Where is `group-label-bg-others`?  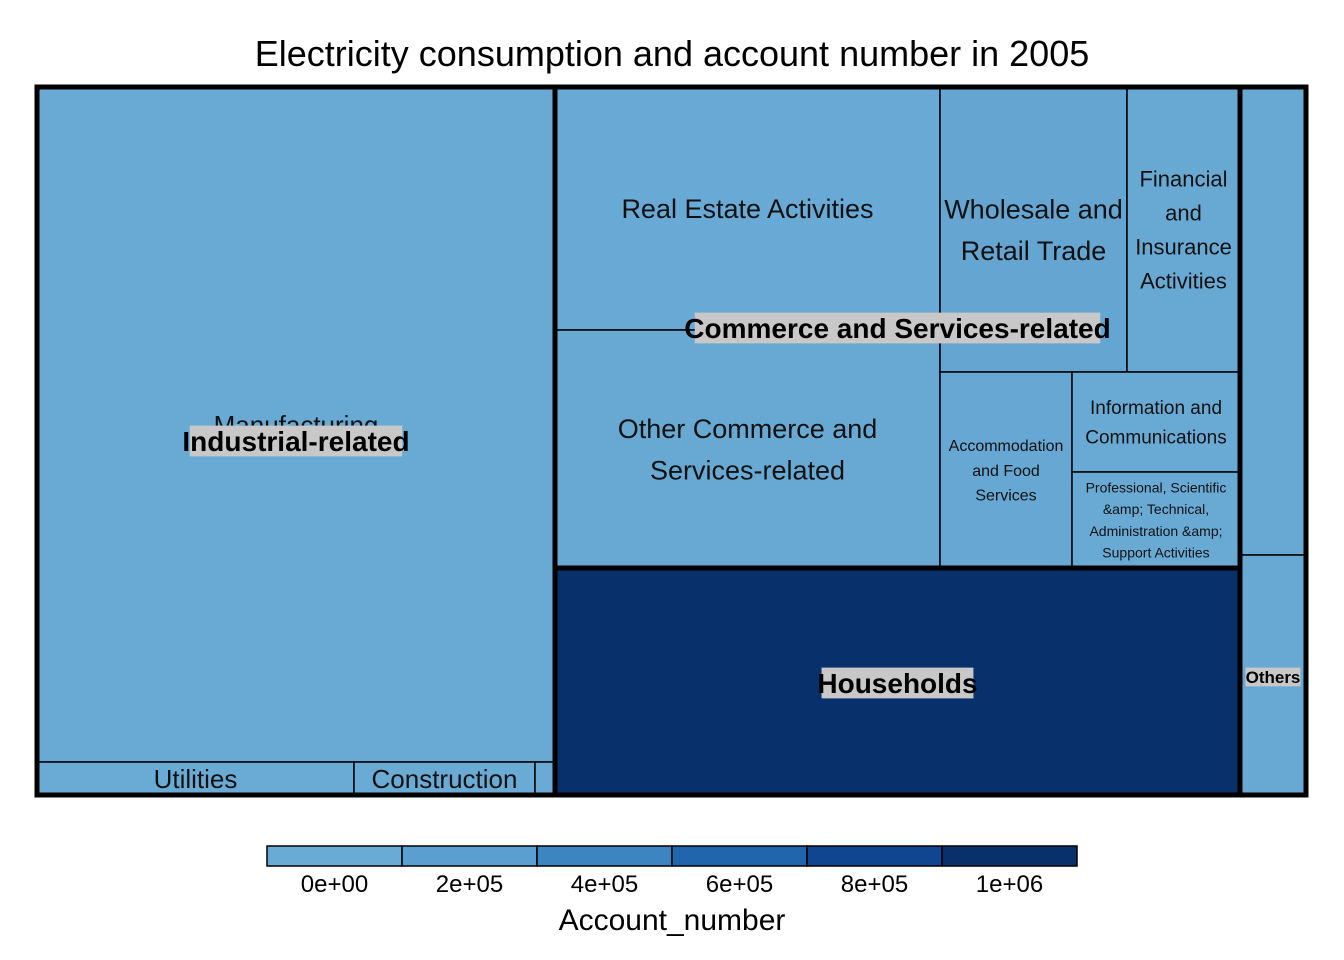
group-label-bg-others is located at coordinates (1273, 677).